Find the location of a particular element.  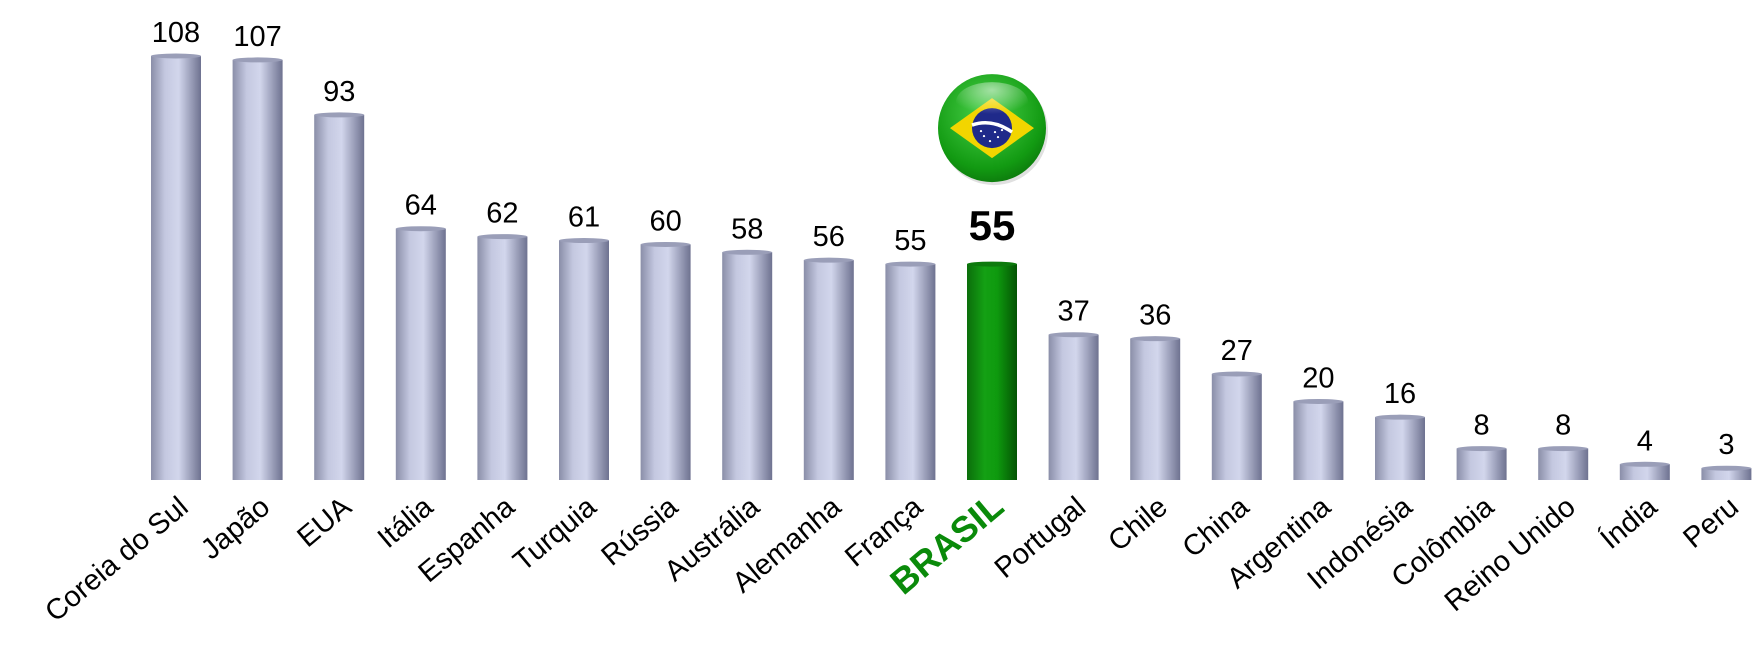

bar-peru is located at coordinates (1726, 474).